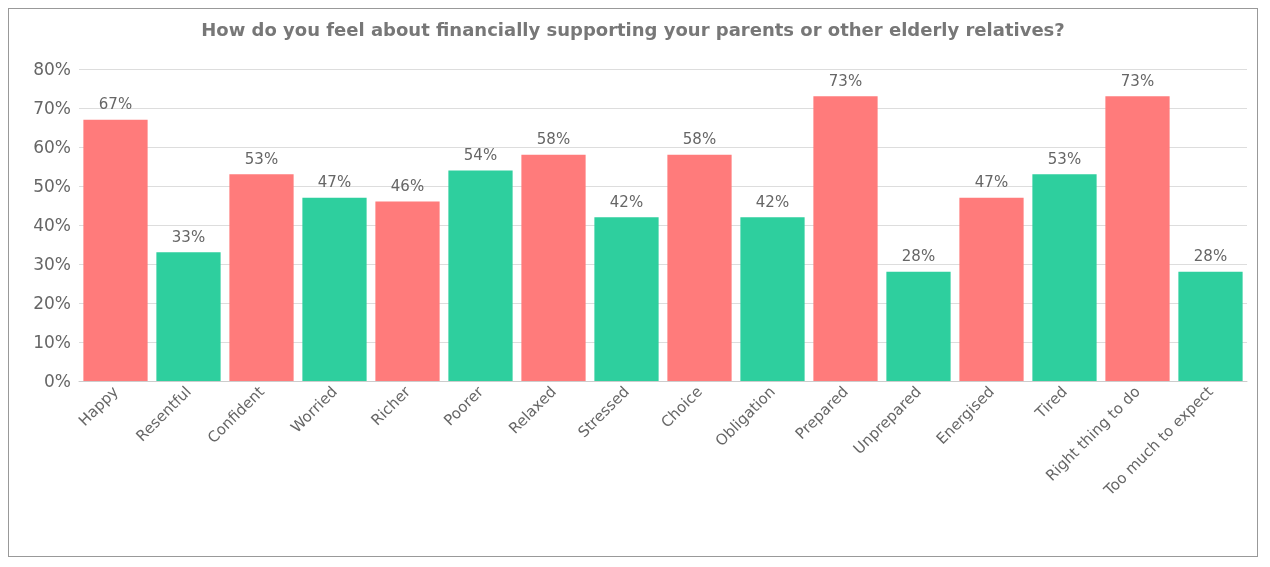 The image size is (1270, 567). What do you see at coordinates (633, 29) in the screenshot?
I see `chart-title: How do you feel about financially supporting your parents or other elderly relatives?` at bounding box center [633, 29].